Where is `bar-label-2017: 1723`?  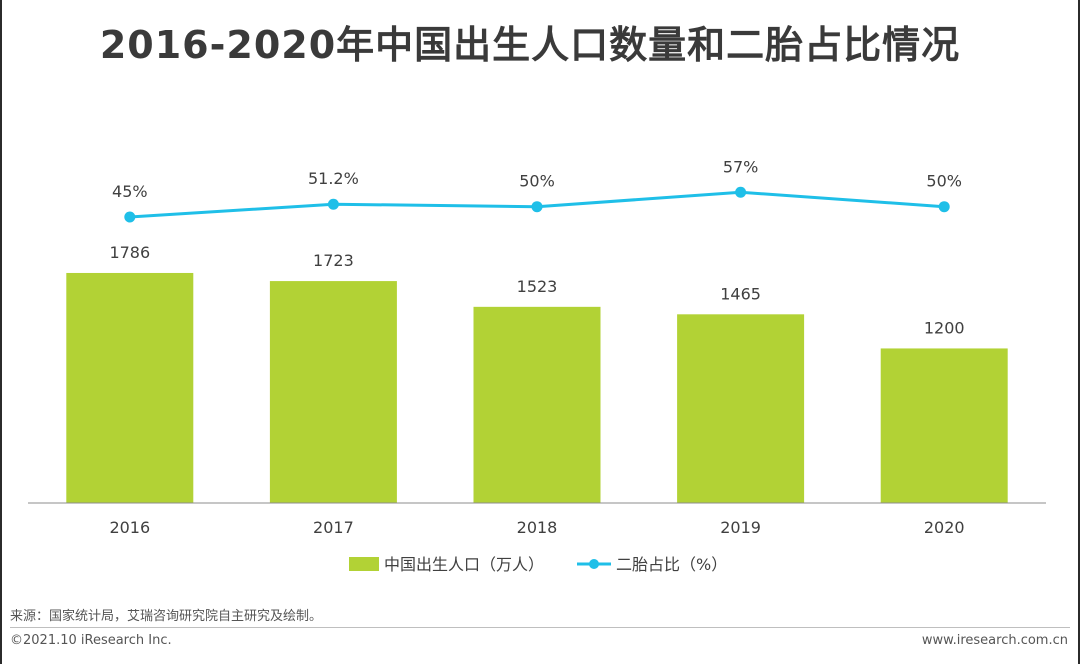
bar-label-2017: 1723 is located at coordinates (333, 260).